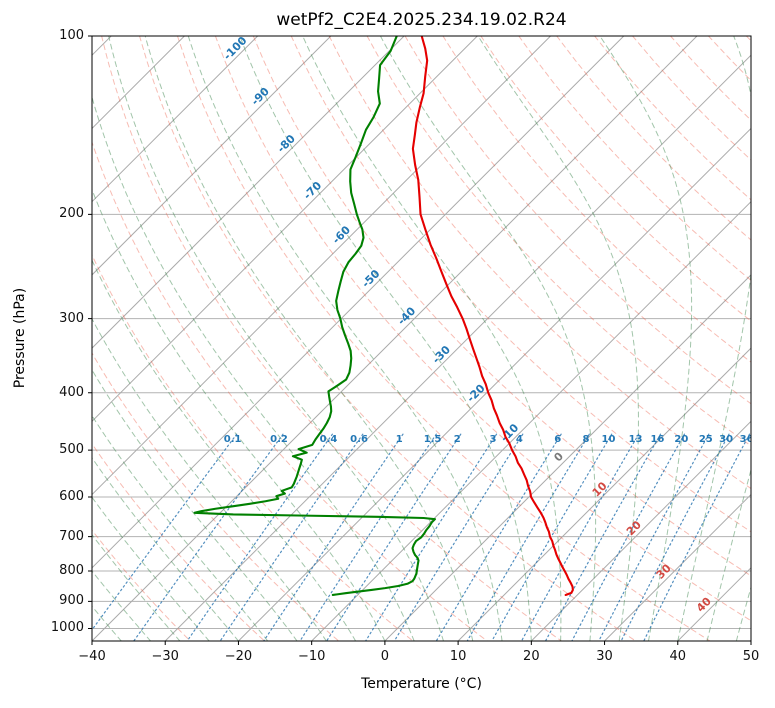 The width and height of the screenshot is (775, 708). Describe the element at coordinates (604, 656) in the screenshot. I see `x-tick-label: 30` at that location.